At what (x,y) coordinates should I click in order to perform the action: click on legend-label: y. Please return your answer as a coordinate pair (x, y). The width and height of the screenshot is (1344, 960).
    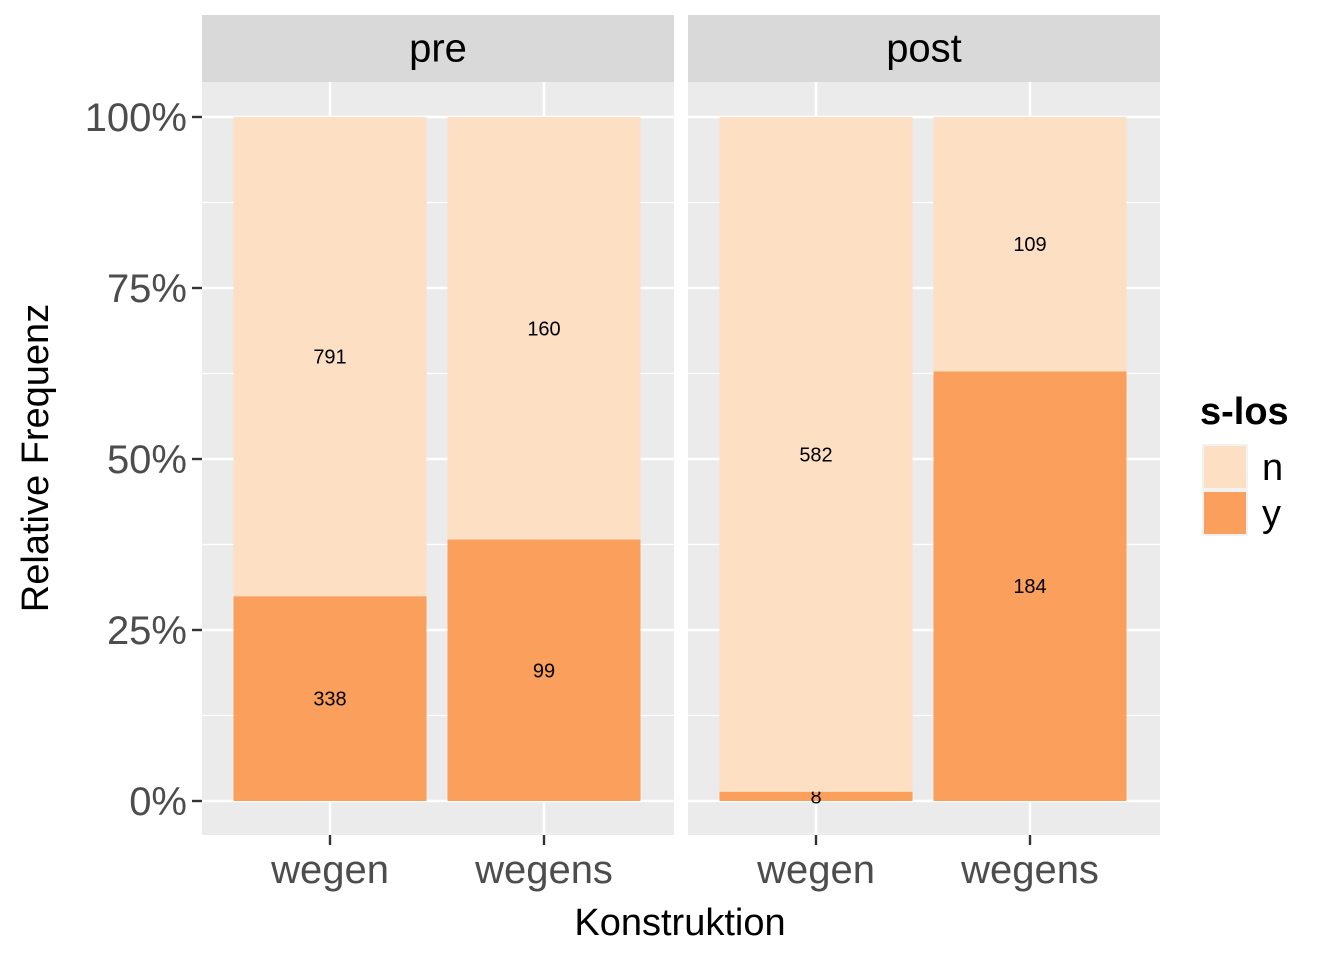
    Looking at the image, I should click on (1271, 514).